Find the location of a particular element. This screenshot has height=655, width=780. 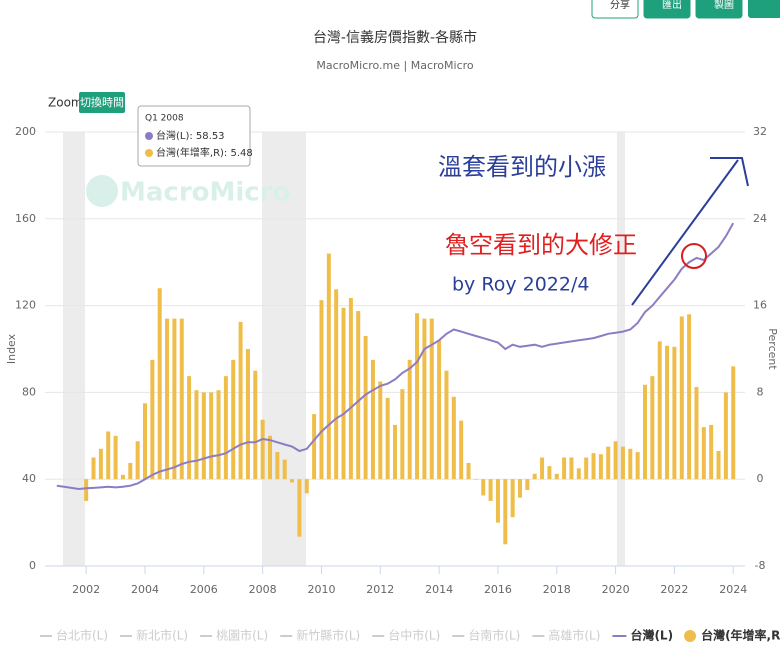

highlight-circle is located at coordinates (694, 256).